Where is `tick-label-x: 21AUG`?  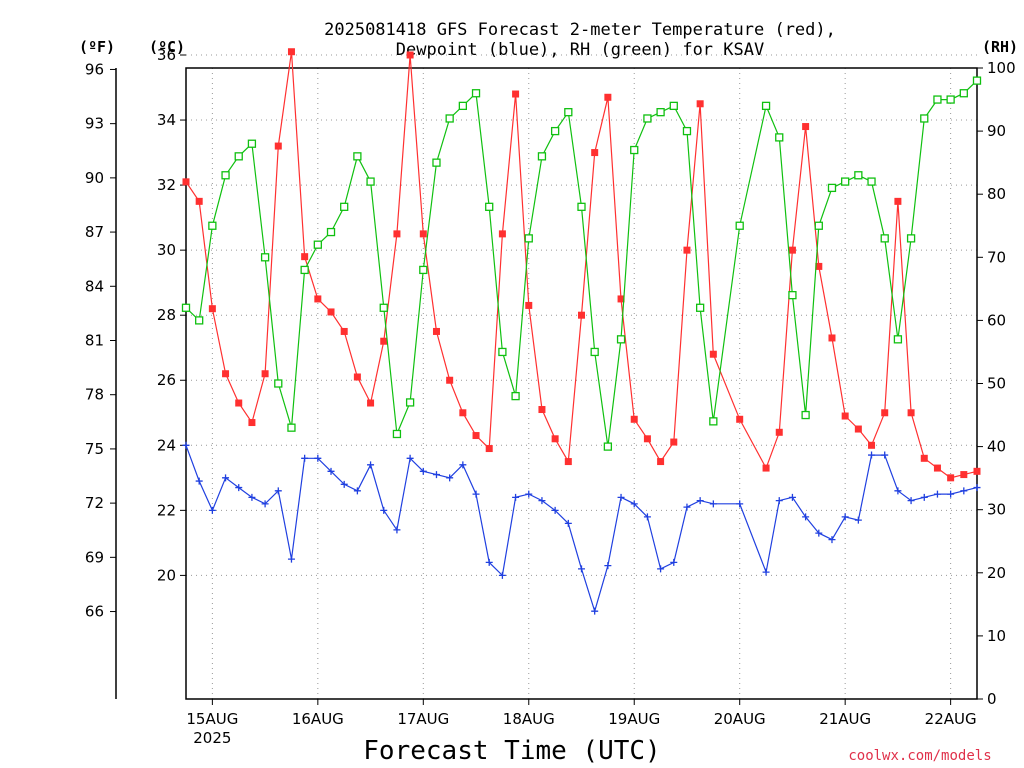
tick-label-x: 21AUG is located at coordinates (845, 719).